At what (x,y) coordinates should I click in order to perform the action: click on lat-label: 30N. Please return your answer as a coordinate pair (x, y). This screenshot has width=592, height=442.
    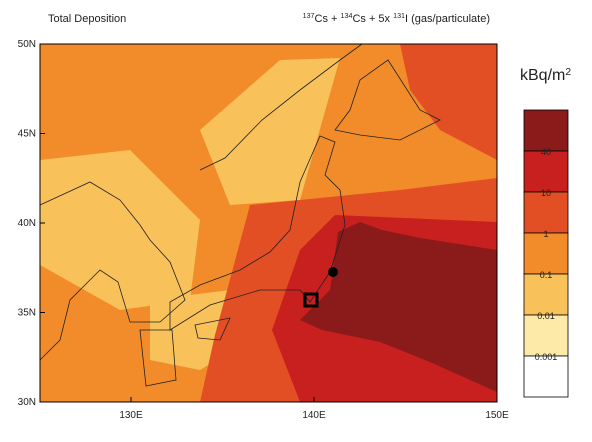
    Looking at the image, I should click on (27, 402).